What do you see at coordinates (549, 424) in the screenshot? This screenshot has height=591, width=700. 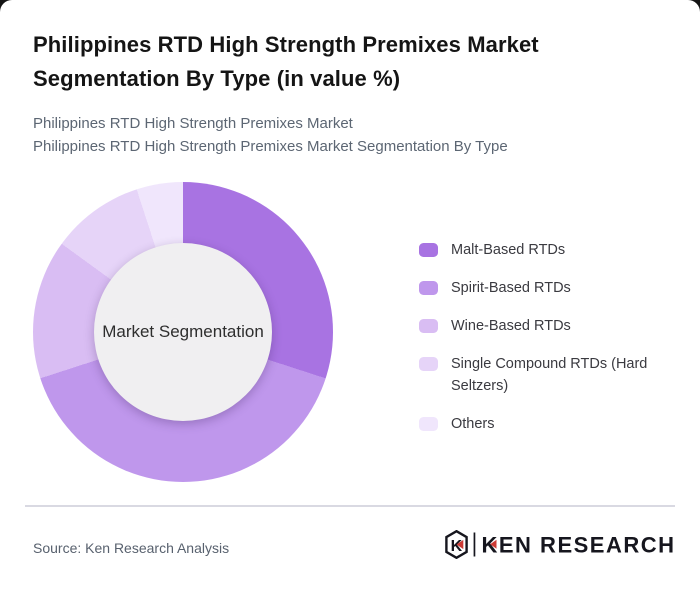 I see `legend-item: Others` at bounding box center [549, 424].